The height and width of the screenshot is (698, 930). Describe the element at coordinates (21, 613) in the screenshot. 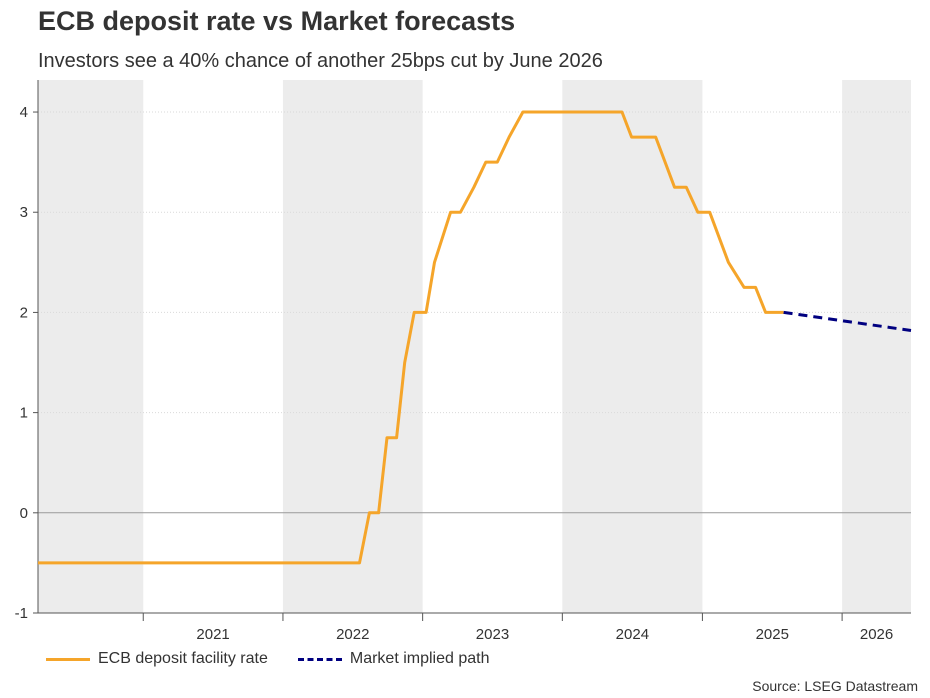

I see `y-tick-label: -1` at that location.